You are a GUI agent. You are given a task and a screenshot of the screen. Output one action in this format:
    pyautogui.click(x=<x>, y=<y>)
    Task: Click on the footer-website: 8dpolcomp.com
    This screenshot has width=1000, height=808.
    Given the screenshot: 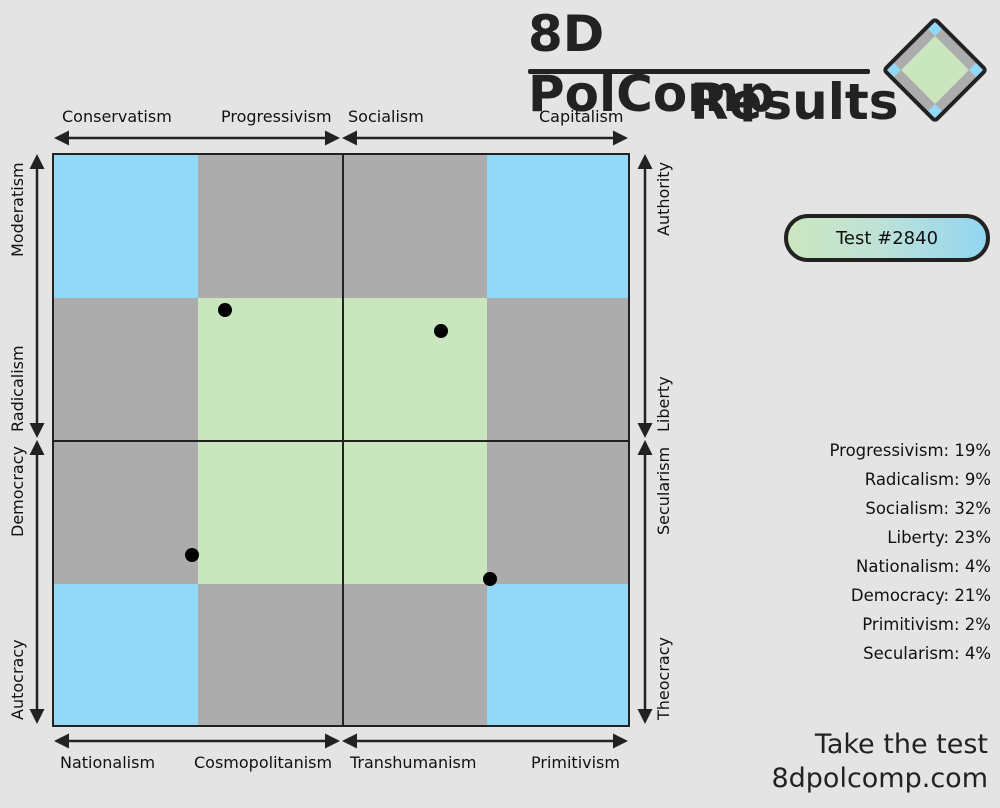 What is the action you would take?
    pyautogui.click(x=879, y=778)
    